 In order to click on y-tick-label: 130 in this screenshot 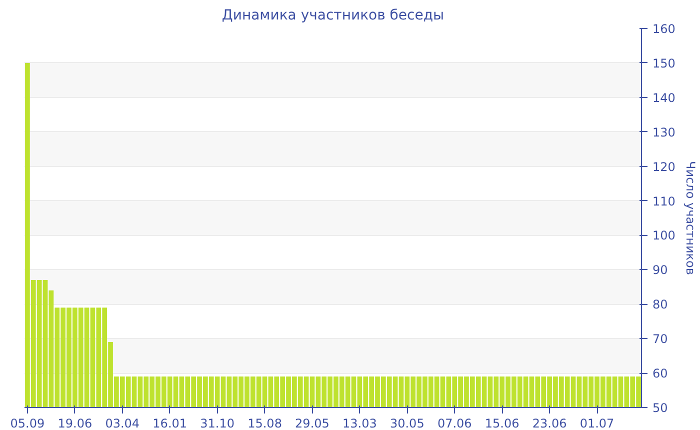, I will do `click(664, 132)`.